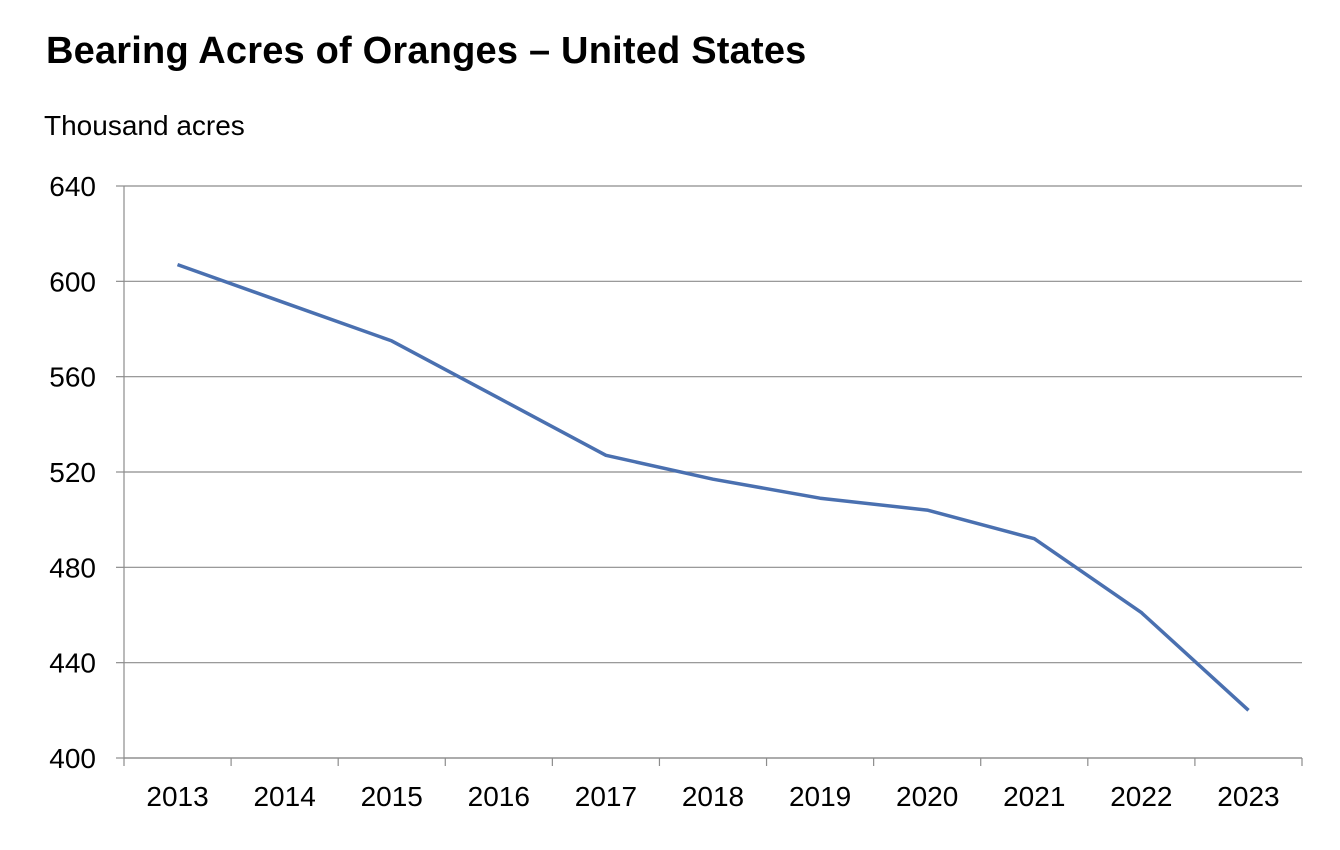 The image size is (1340, 850). What do you see at coordinates (144, 125) in the screenshot?
I see `y-axis-unit-label: Thousand acres` at bounding box center [144, 125].